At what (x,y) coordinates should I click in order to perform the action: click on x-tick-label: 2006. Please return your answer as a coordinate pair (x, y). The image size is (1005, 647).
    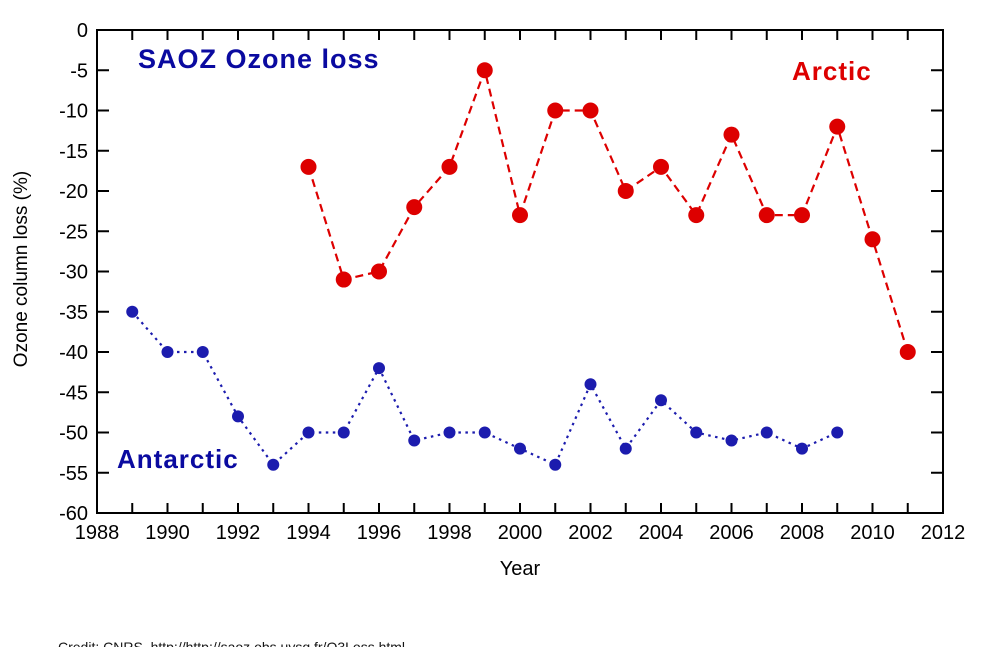
    Looking at the image, I should click on (731, 533).